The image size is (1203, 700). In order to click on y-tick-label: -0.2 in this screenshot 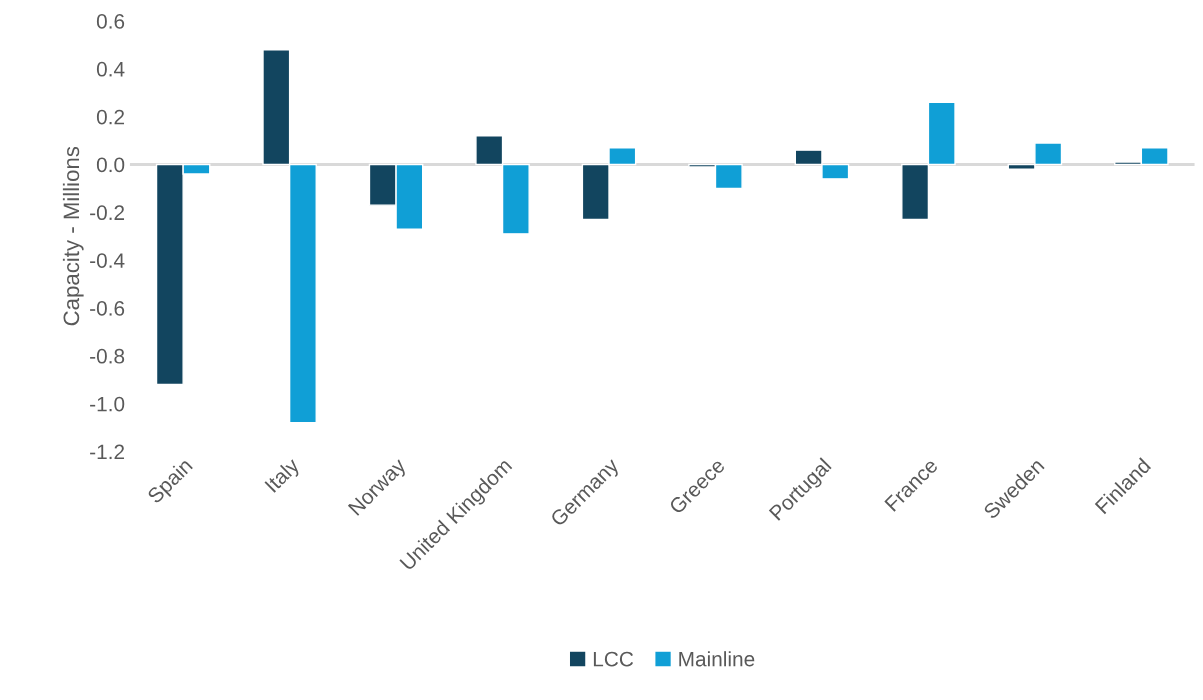, I will do `click(107, 213)`.